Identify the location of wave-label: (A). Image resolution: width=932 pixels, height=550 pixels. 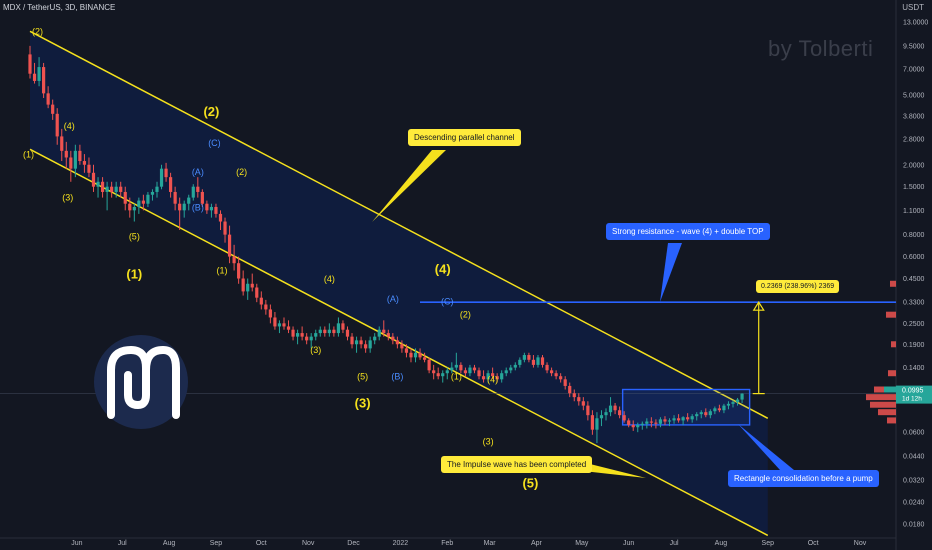
(198, 172).